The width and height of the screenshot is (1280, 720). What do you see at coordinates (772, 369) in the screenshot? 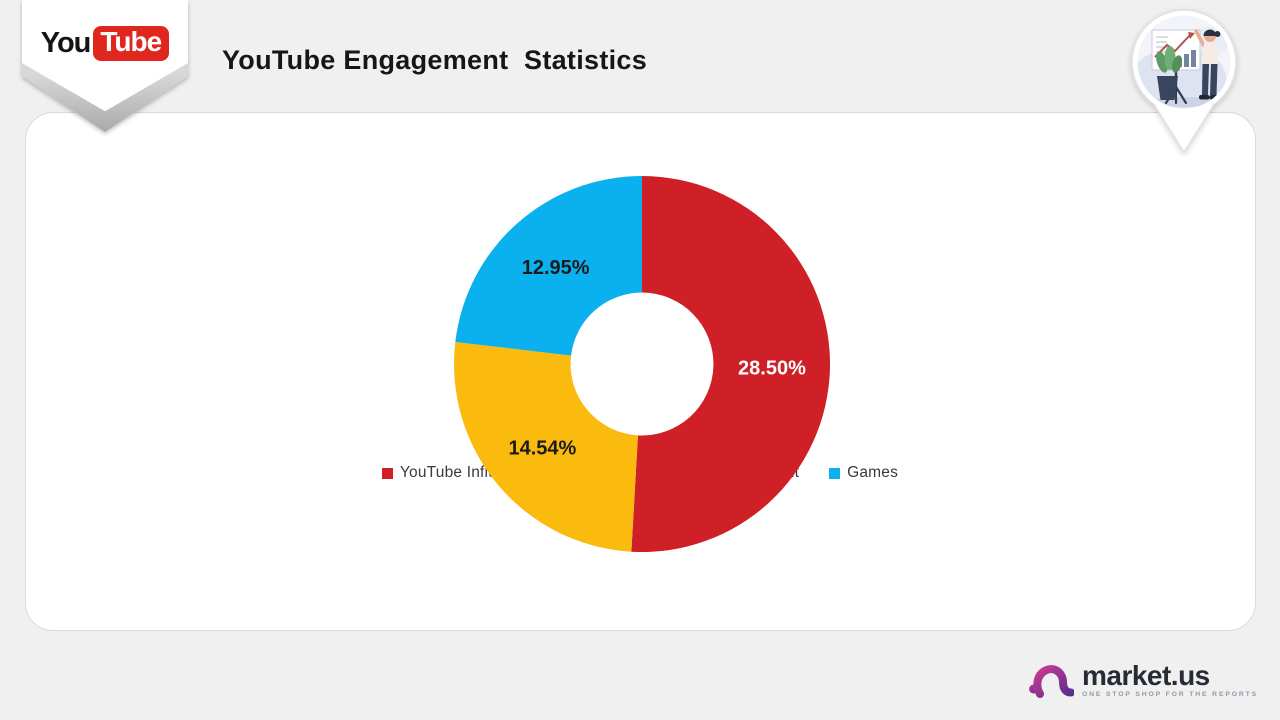
I see `slice-value-label-1: 28.50%` at bounding box center [772, 369].